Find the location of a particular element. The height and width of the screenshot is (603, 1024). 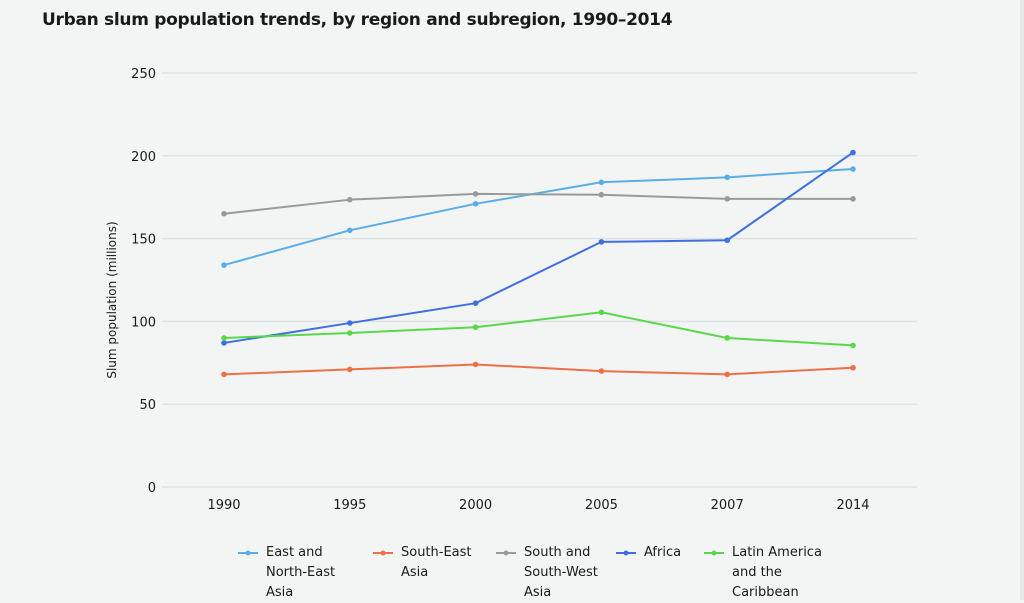

x-tick-label: 2005 is located at coordinates (601, 505).